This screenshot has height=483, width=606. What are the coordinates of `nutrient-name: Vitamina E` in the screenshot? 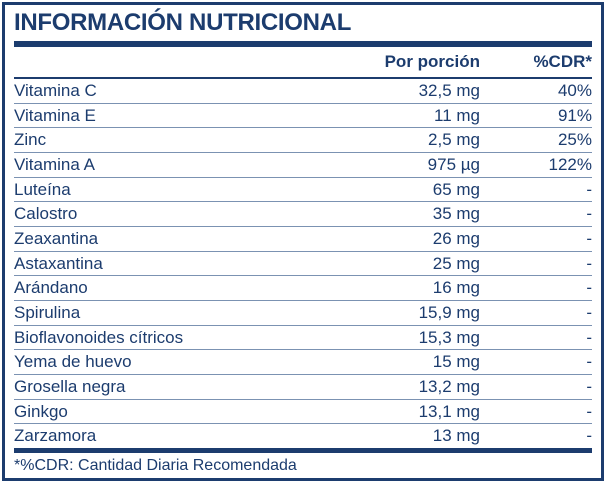 It's located at (55, 115).